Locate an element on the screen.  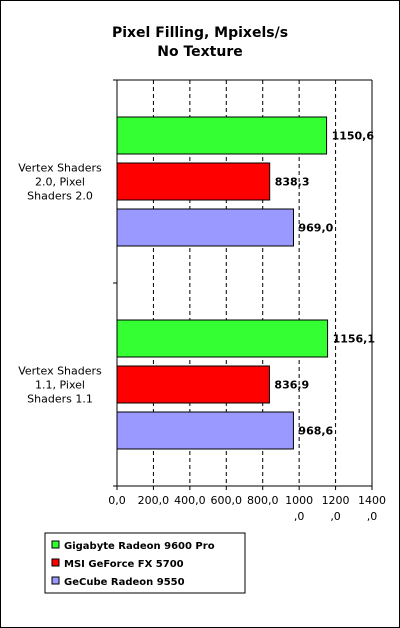
x-tick-label: 0,0 is located at coordinates (117, 500).